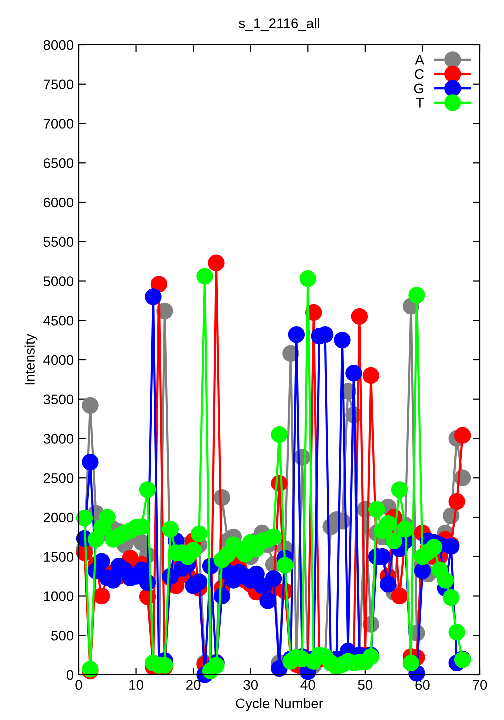 The width and height of the screenshot is (504, 720). What do you see at coordinates (308, 685) in the screenshot?
I see `x-tick-label: 40` at bounding box center [308, 685].